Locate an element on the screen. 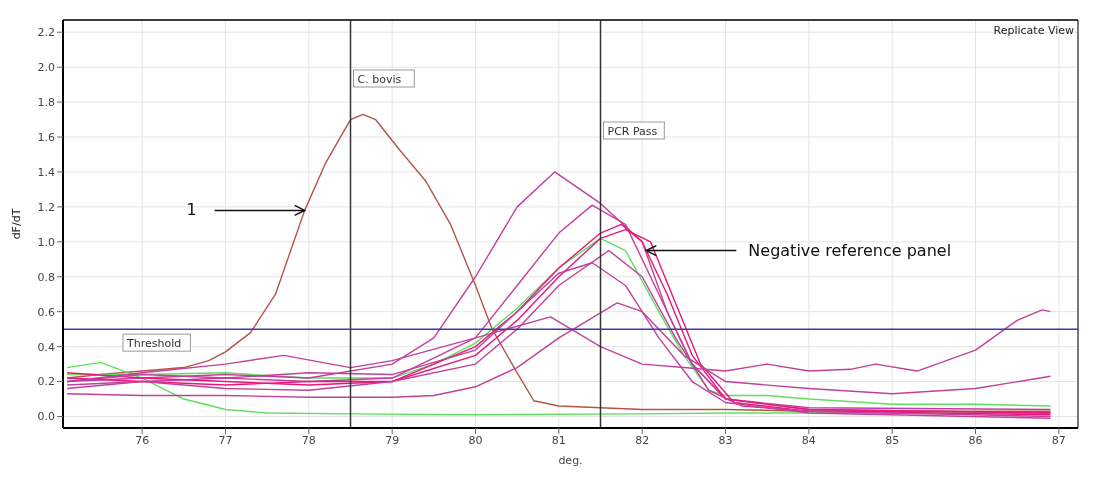 The width and height of the screenshot is (1094, 483). x-tick-label: 82 is located at coordinates (642, 440).